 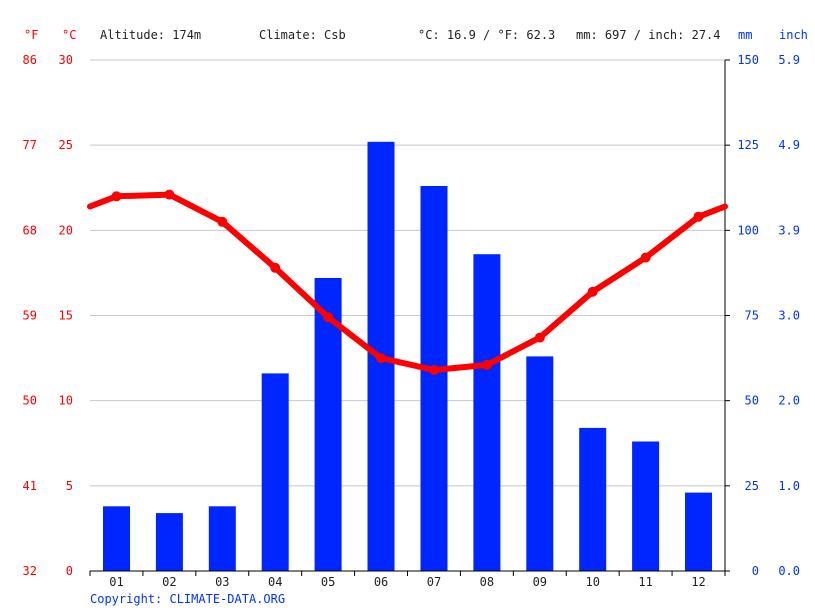 I want to click on unit-celsius-label: °C, so click(x=69, y=35).